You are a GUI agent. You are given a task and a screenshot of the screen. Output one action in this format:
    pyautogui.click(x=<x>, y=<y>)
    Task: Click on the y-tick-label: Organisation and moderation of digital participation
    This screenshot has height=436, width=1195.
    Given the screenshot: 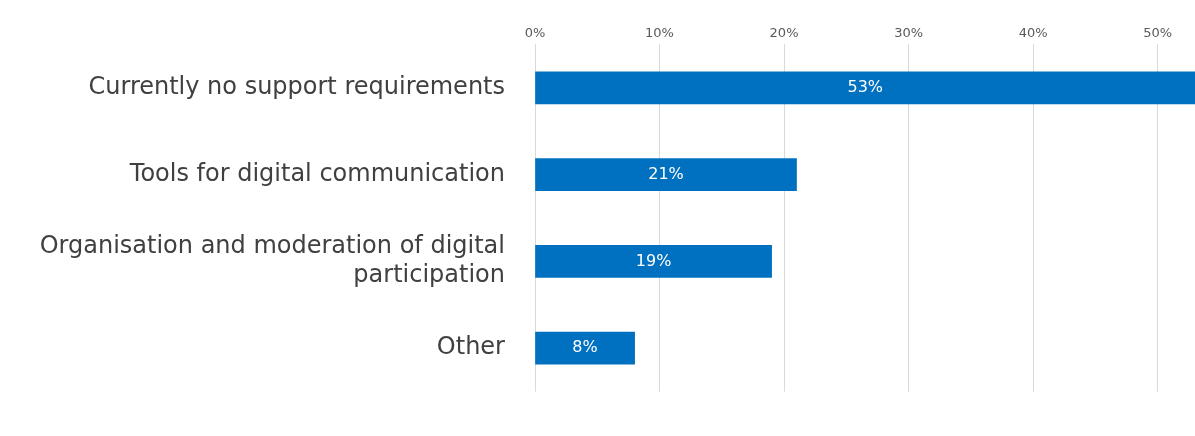 What is the action you would take?
    pyautogui.click(x=272, y=260)
    